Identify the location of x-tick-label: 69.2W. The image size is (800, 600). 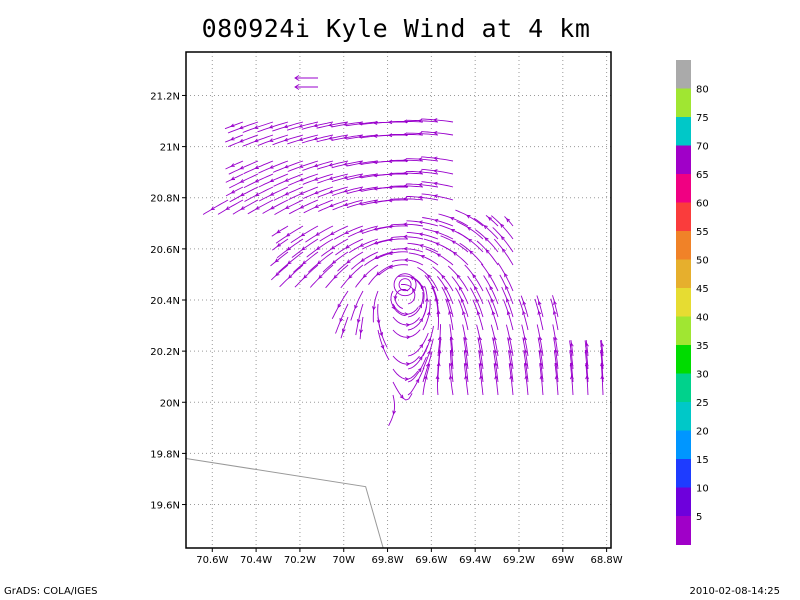
(519, 560).